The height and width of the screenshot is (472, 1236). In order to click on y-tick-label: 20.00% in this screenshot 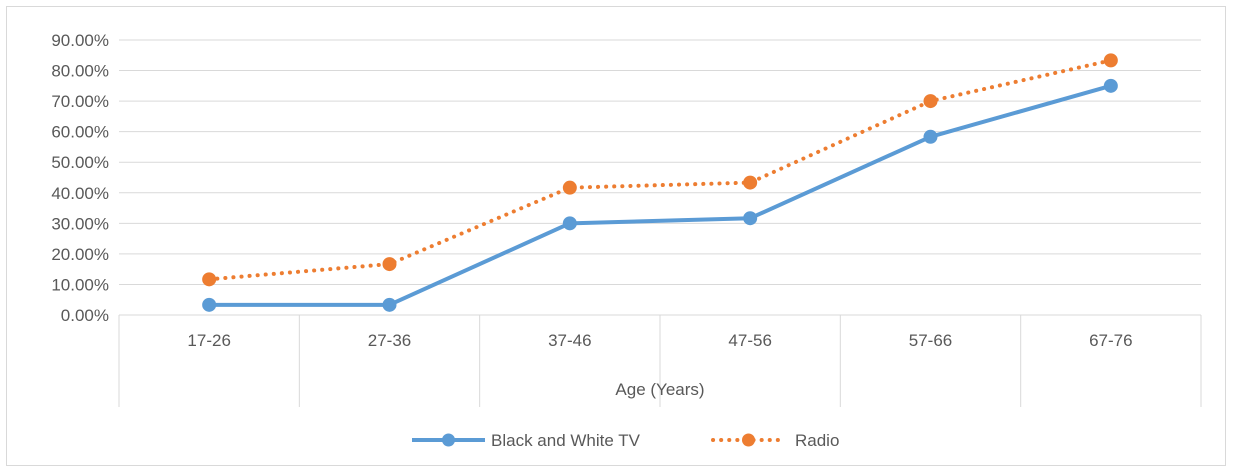, I will do `click(80, 254)`.